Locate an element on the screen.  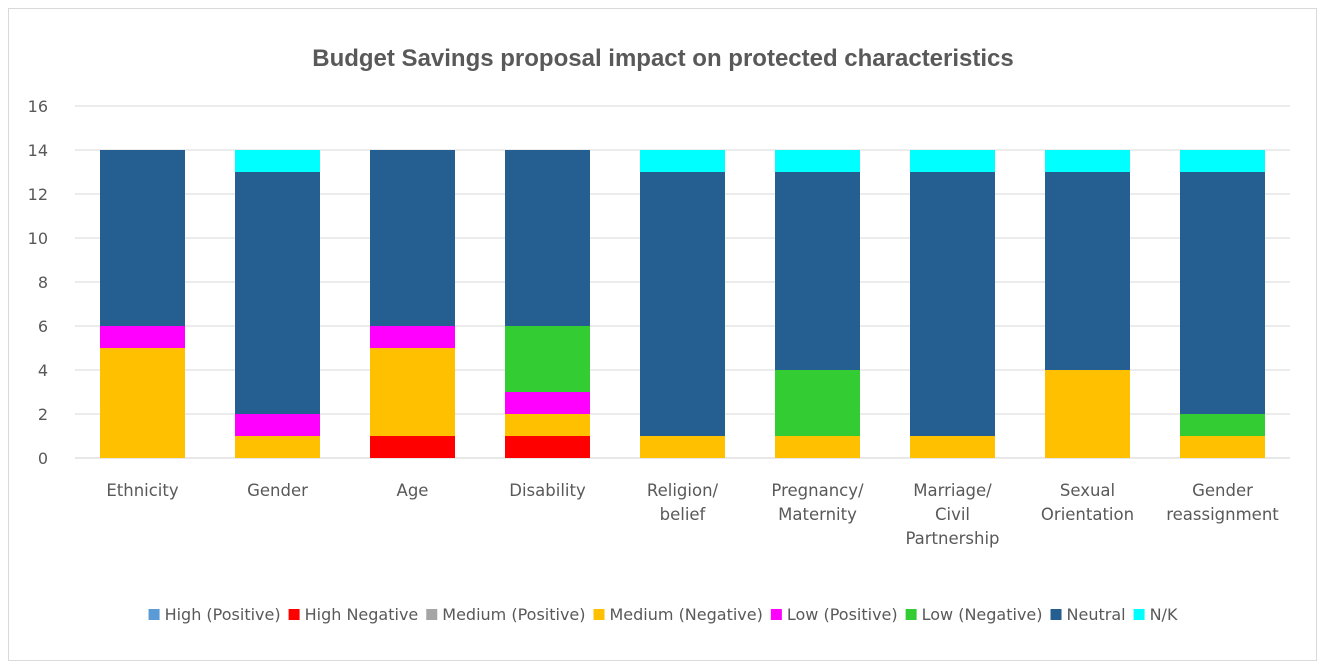
legend-label: Neutral is located at coordinates (1096, 614).